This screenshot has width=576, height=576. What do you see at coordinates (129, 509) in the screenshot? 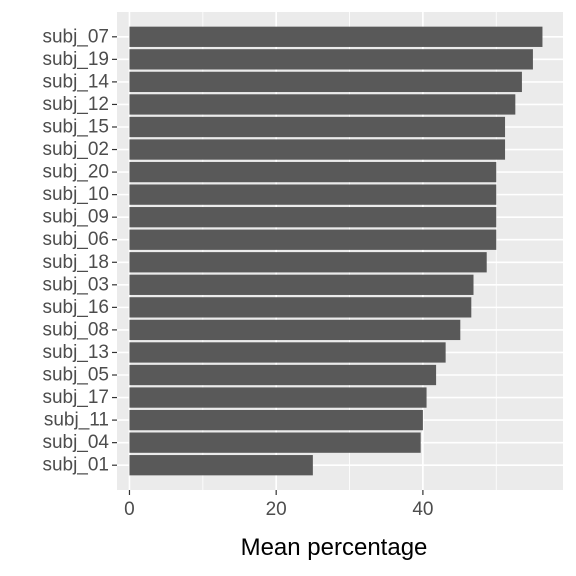
I see `x-tick-label: 0` at bounding box center [129, 509].